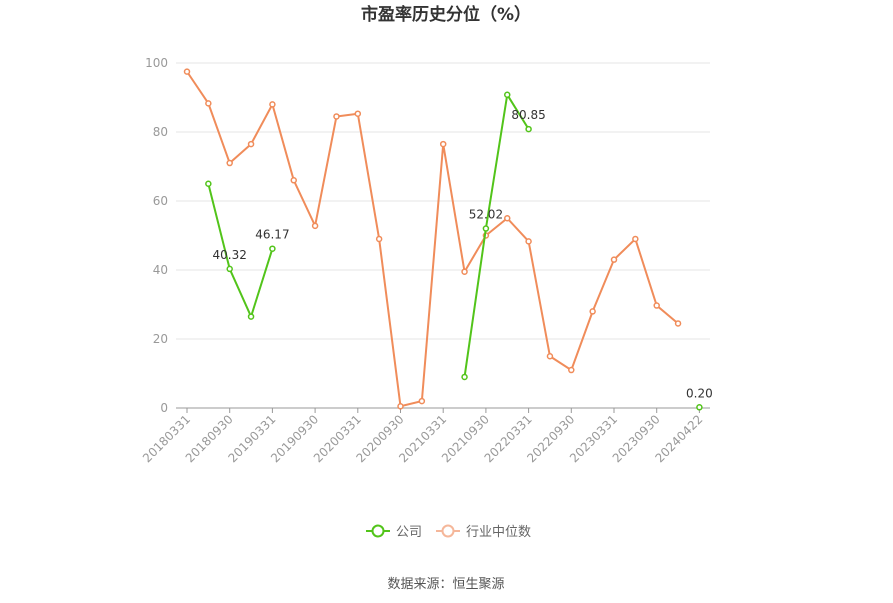  What do you see at coordinates (160, 132) in the screenshot?
I see `y-tick-label: 80` at bounding box center [160, 132].